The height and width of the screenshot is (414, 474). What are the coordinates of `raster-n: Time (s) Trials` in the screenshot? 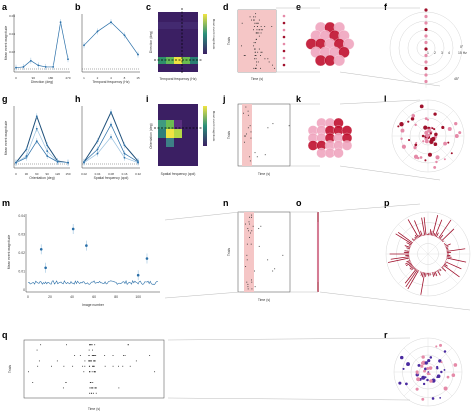 It's located at (259, 256).